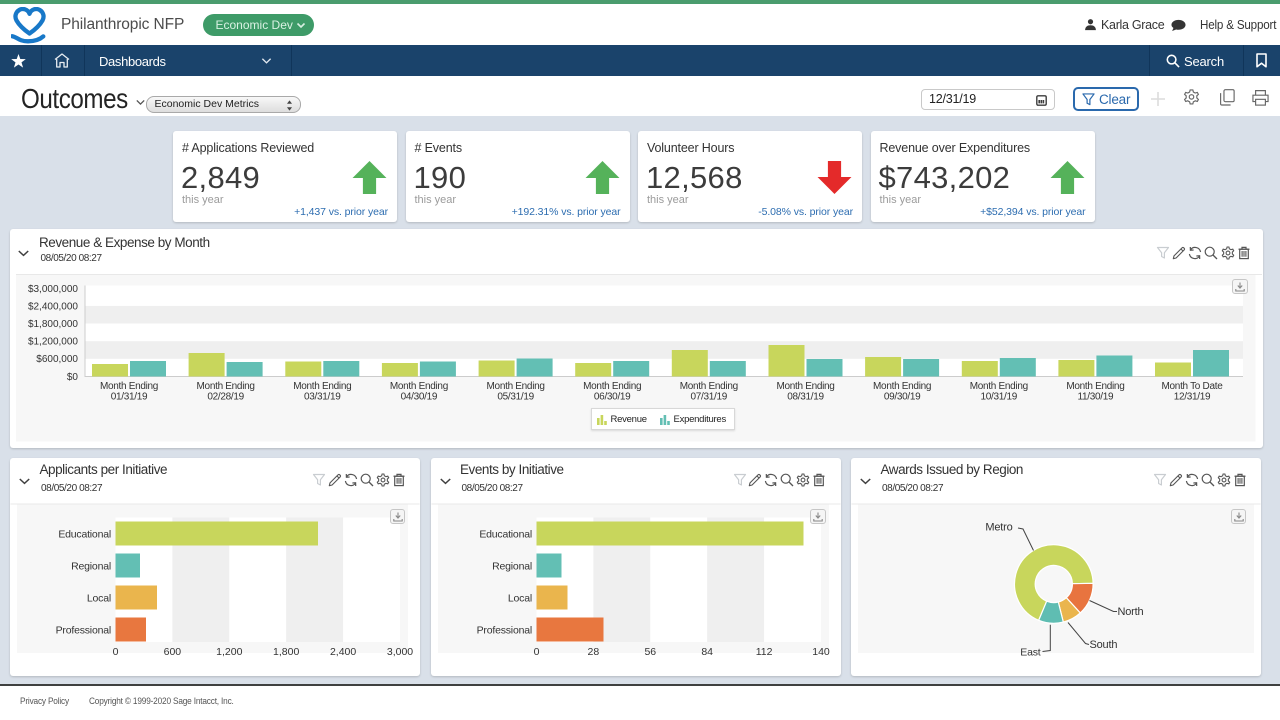 This screenshot has height=720, width=1280. Describe the element at coordinates (1030, 652) in the screenshot. I see `svg-text: East` at that location.